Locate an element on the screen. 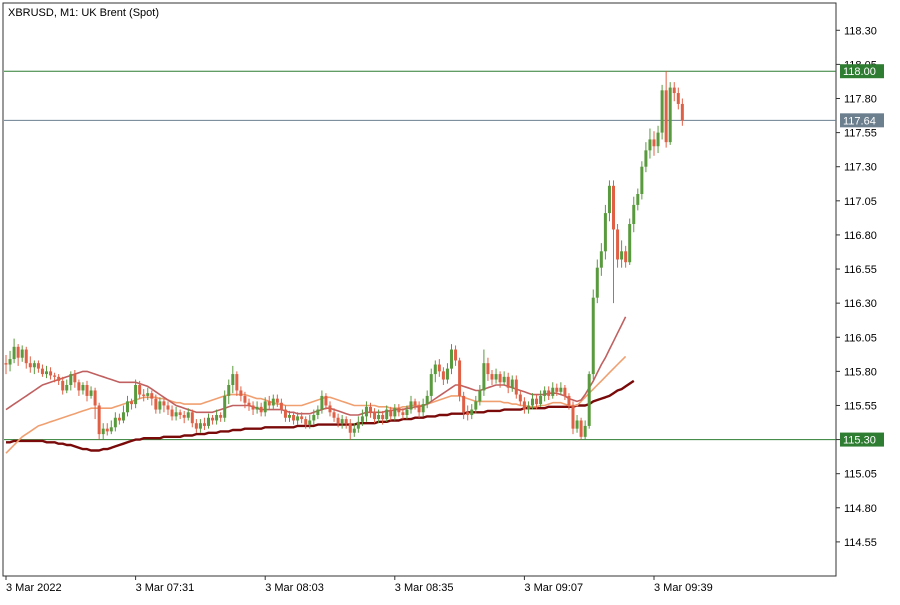  level-label-118.00: 118.00 is located at coordinates (859, 72).